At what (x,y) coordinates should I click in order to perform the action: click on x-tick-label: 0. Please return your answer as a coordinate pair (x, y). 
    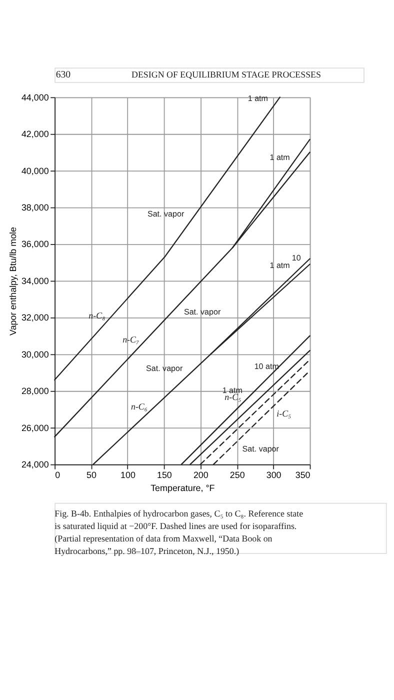
    Looking at the image, I should click on (57, 475).